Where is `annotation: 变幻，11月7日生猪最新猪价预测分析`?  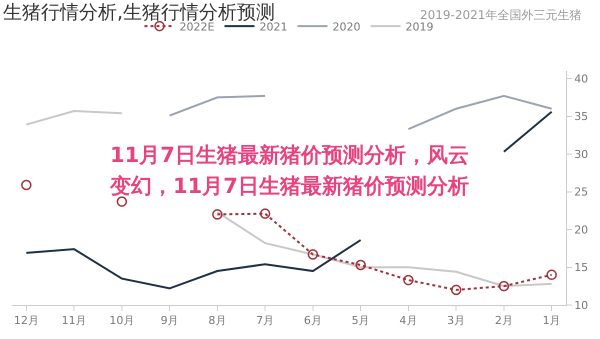 annotation: 变幻，11月7日生猪最新猪价预测分析 is located at coordinates (289, 186).